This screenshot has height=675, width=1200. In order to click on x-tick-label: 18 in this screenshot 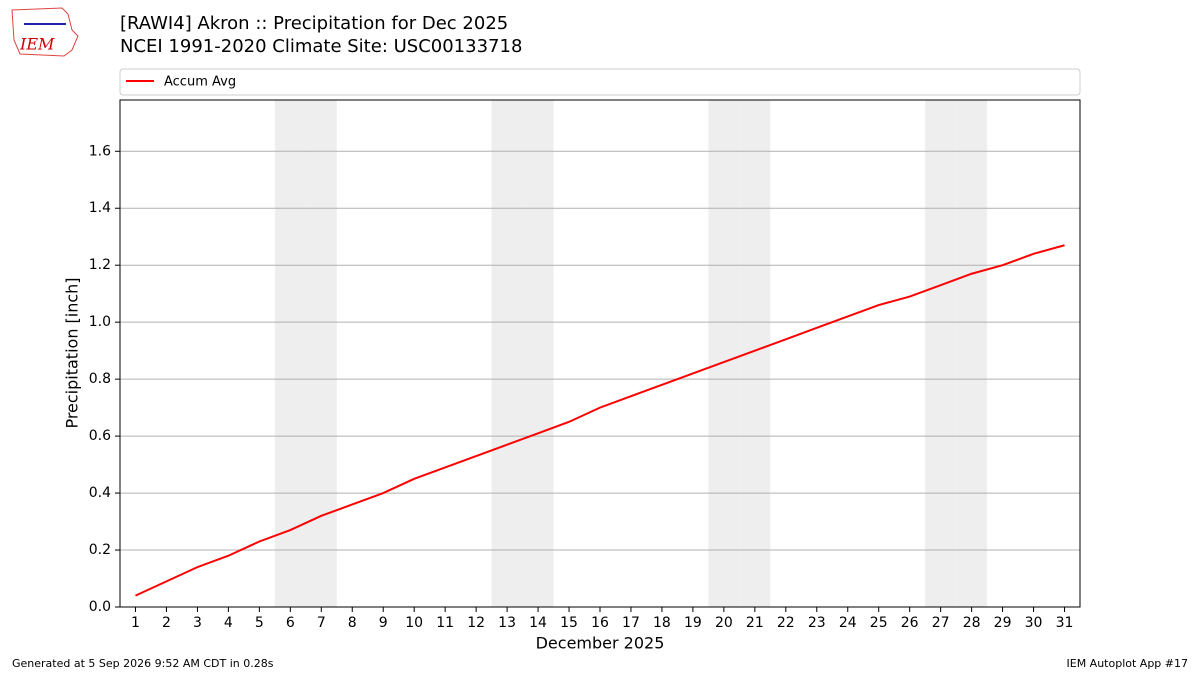, I will do `click(662, 623)`.